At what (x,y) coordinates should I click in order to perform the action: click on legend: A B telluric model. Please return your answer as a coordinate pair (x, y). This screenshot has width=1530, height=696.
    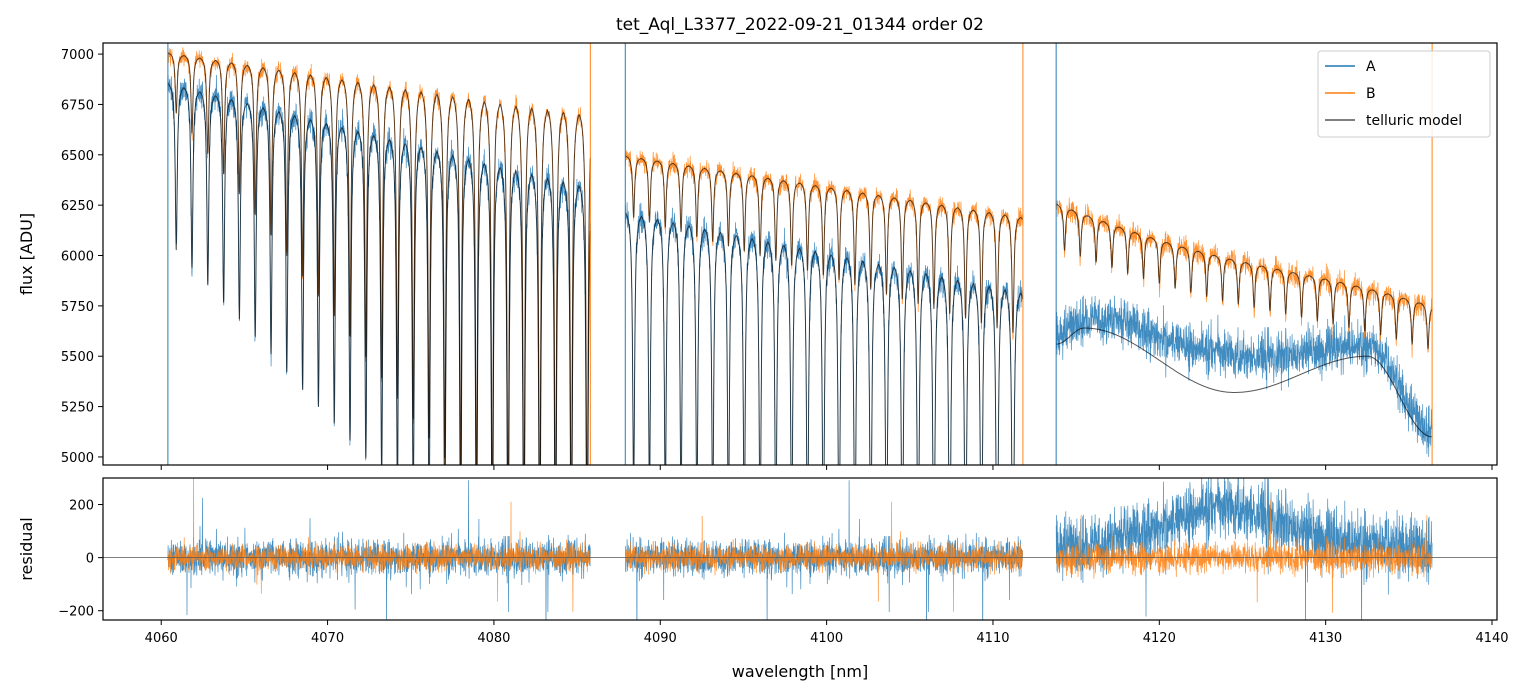
    Looking at the image, I should click on (1404, 94).